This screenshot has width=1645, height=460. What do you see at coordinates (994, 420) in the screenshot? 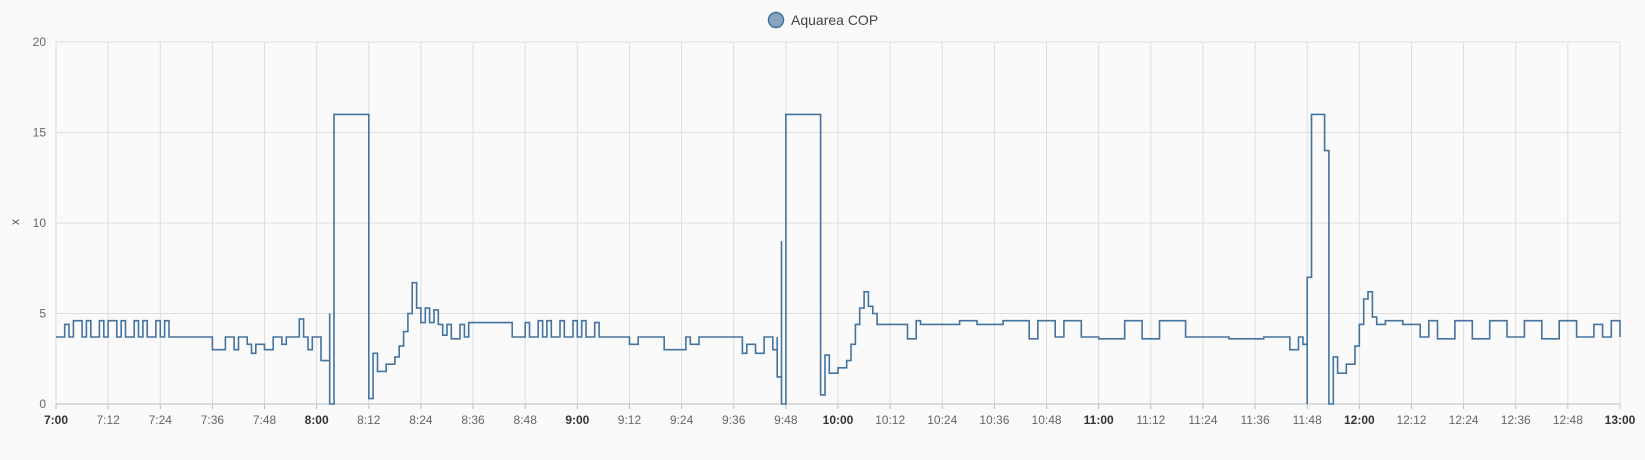
I see `x-tick-label: 10:36` at bounding box center [994, 420].